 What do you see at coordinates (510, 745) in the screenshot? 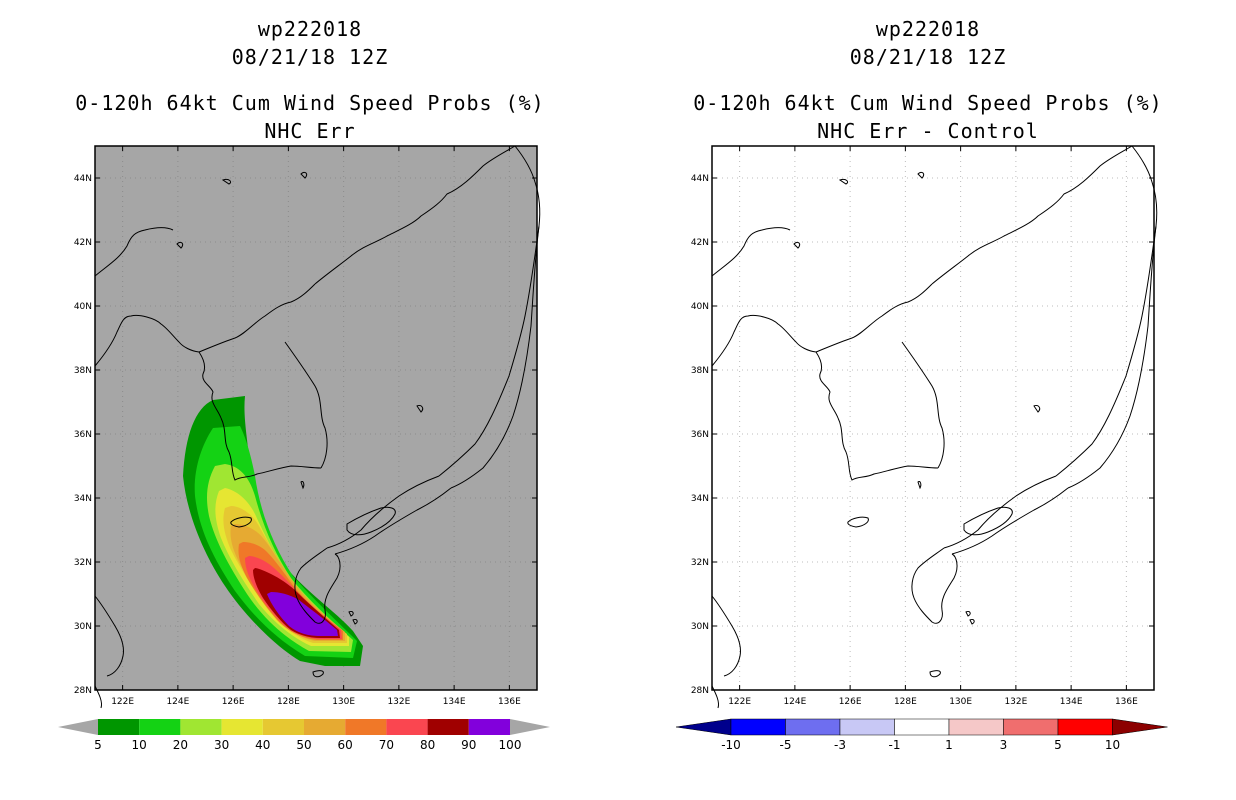
I see `legend-label: 100` at bounding box center [510, 745].